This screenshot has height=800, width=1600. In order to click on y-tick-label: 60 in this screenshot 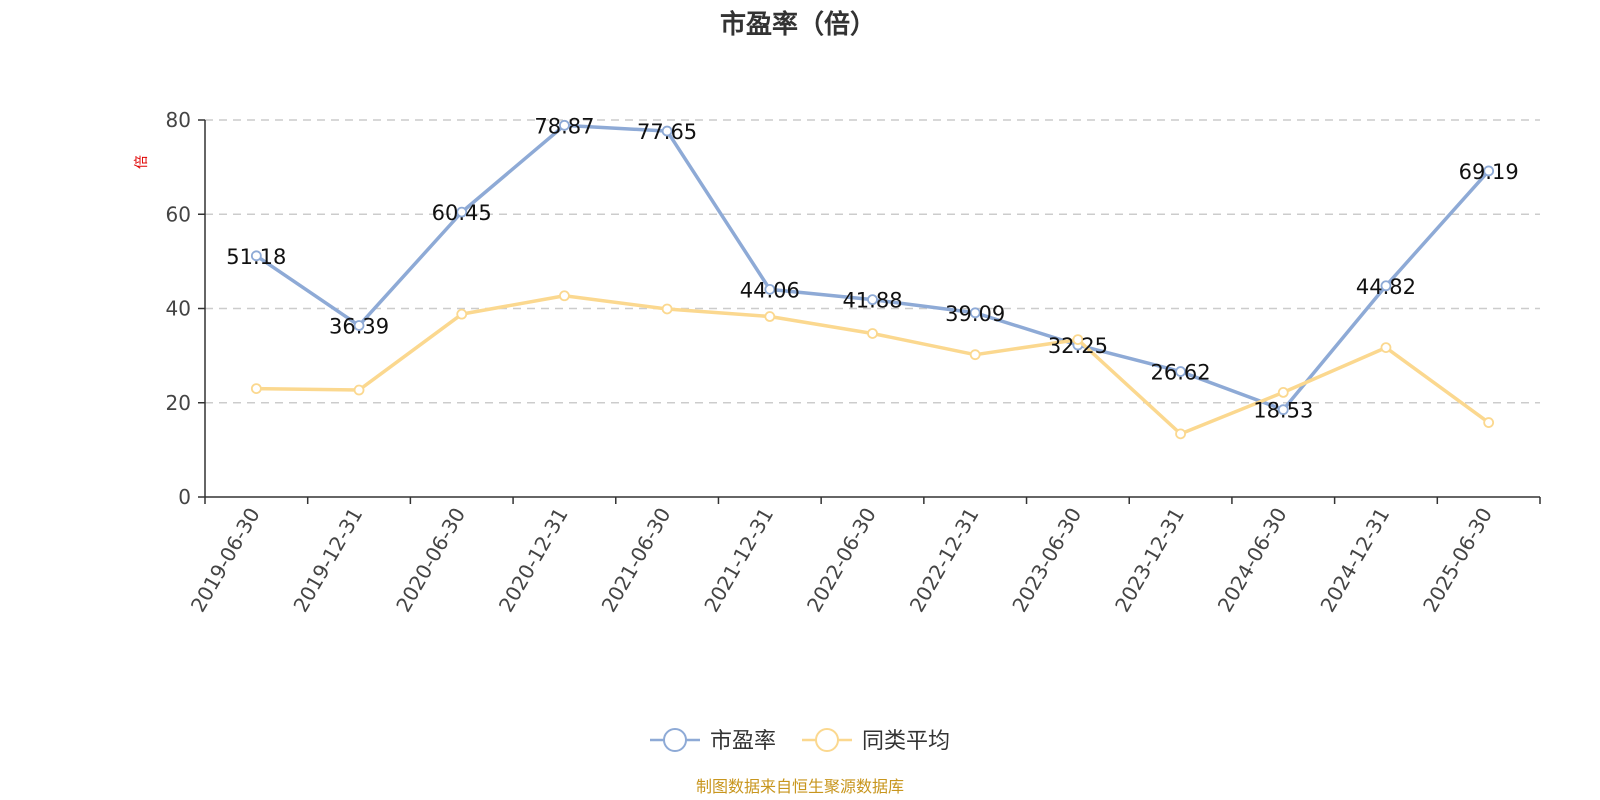, I will do `click(178, 214)`.